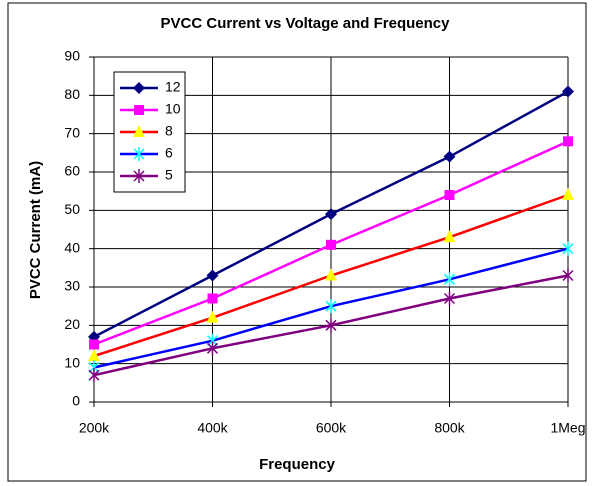  I want to click on legend-label: 5, so click(169, 175).